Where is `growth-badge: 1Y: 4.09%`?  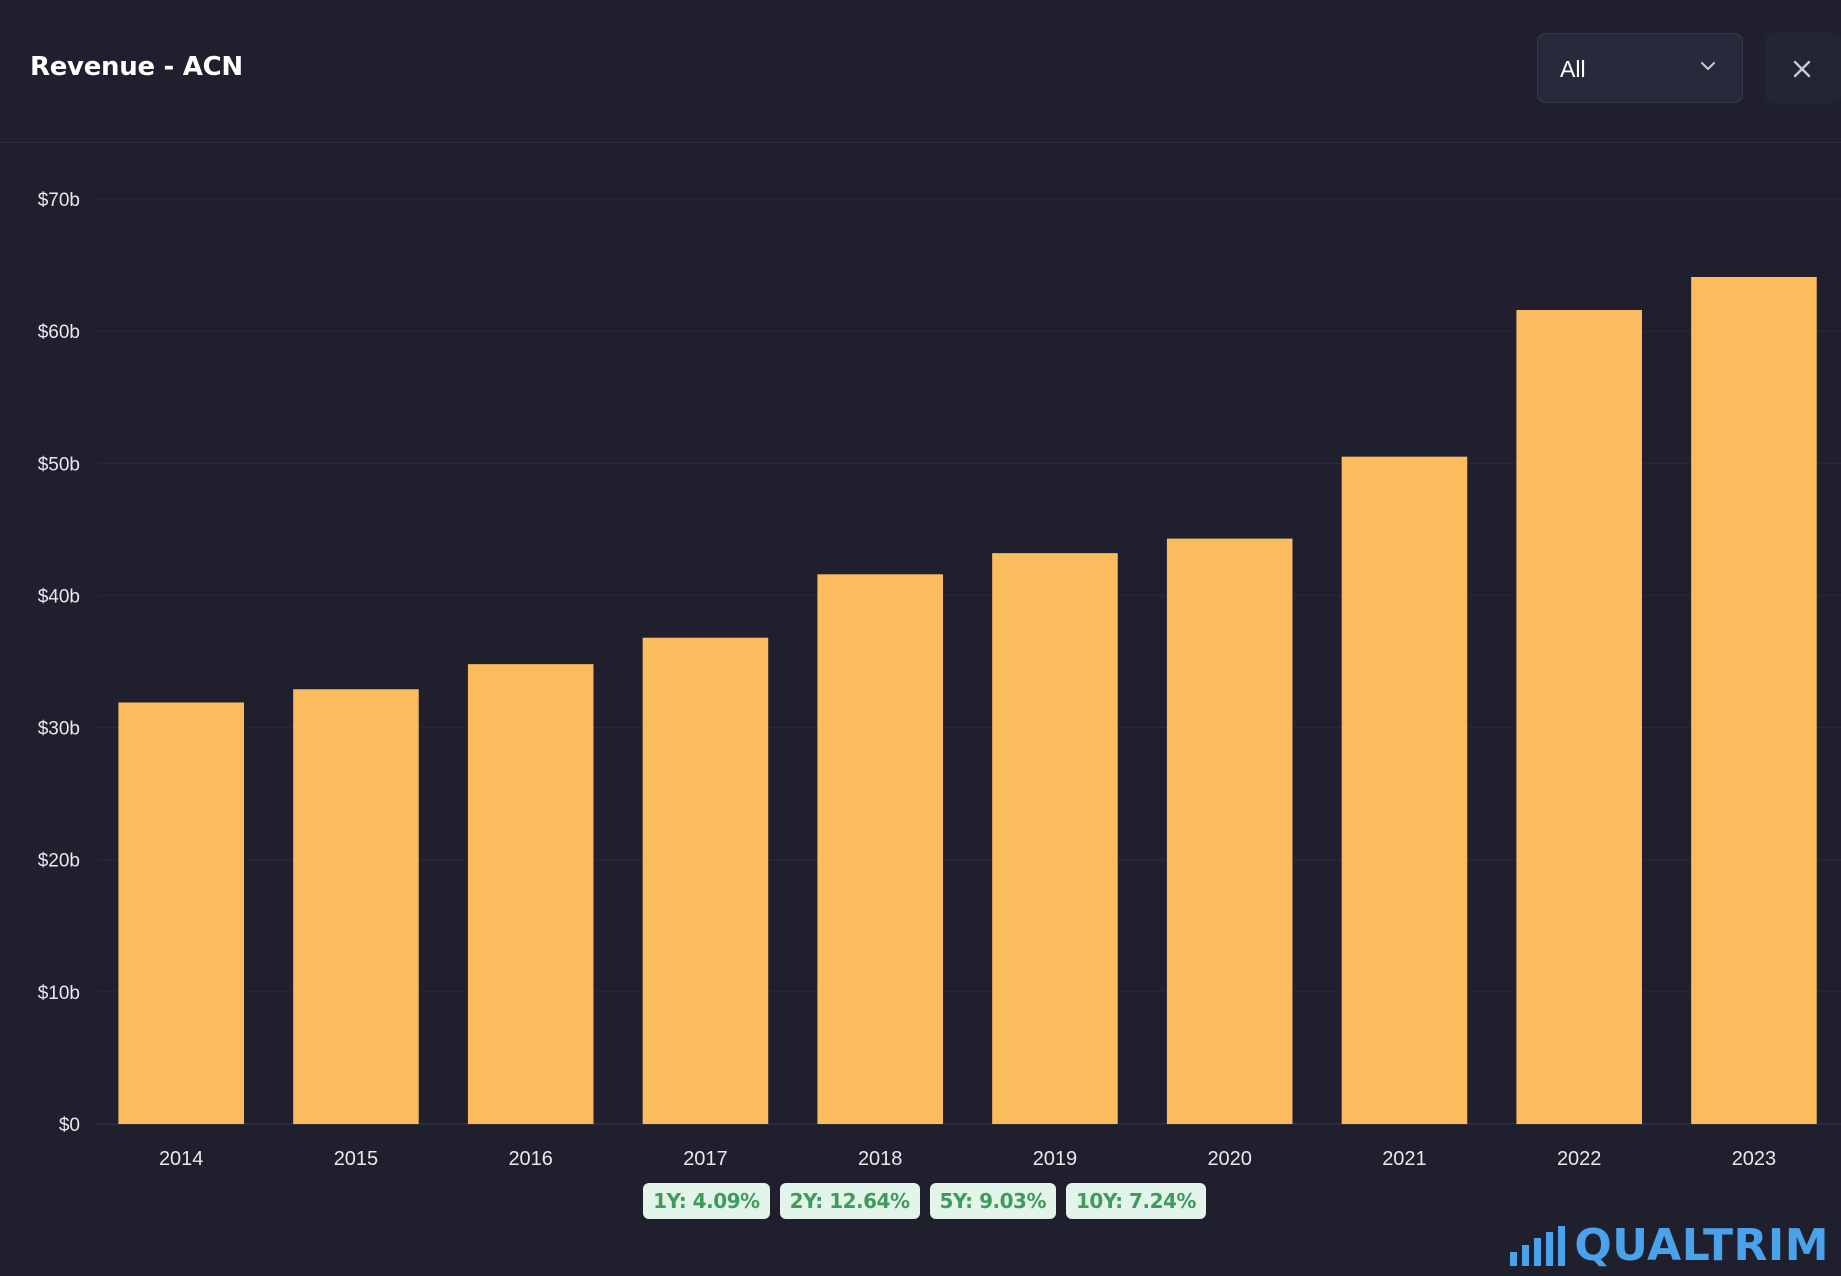
growth-badge: 1Y: 4.09% is located at coordinates (706, 1201).